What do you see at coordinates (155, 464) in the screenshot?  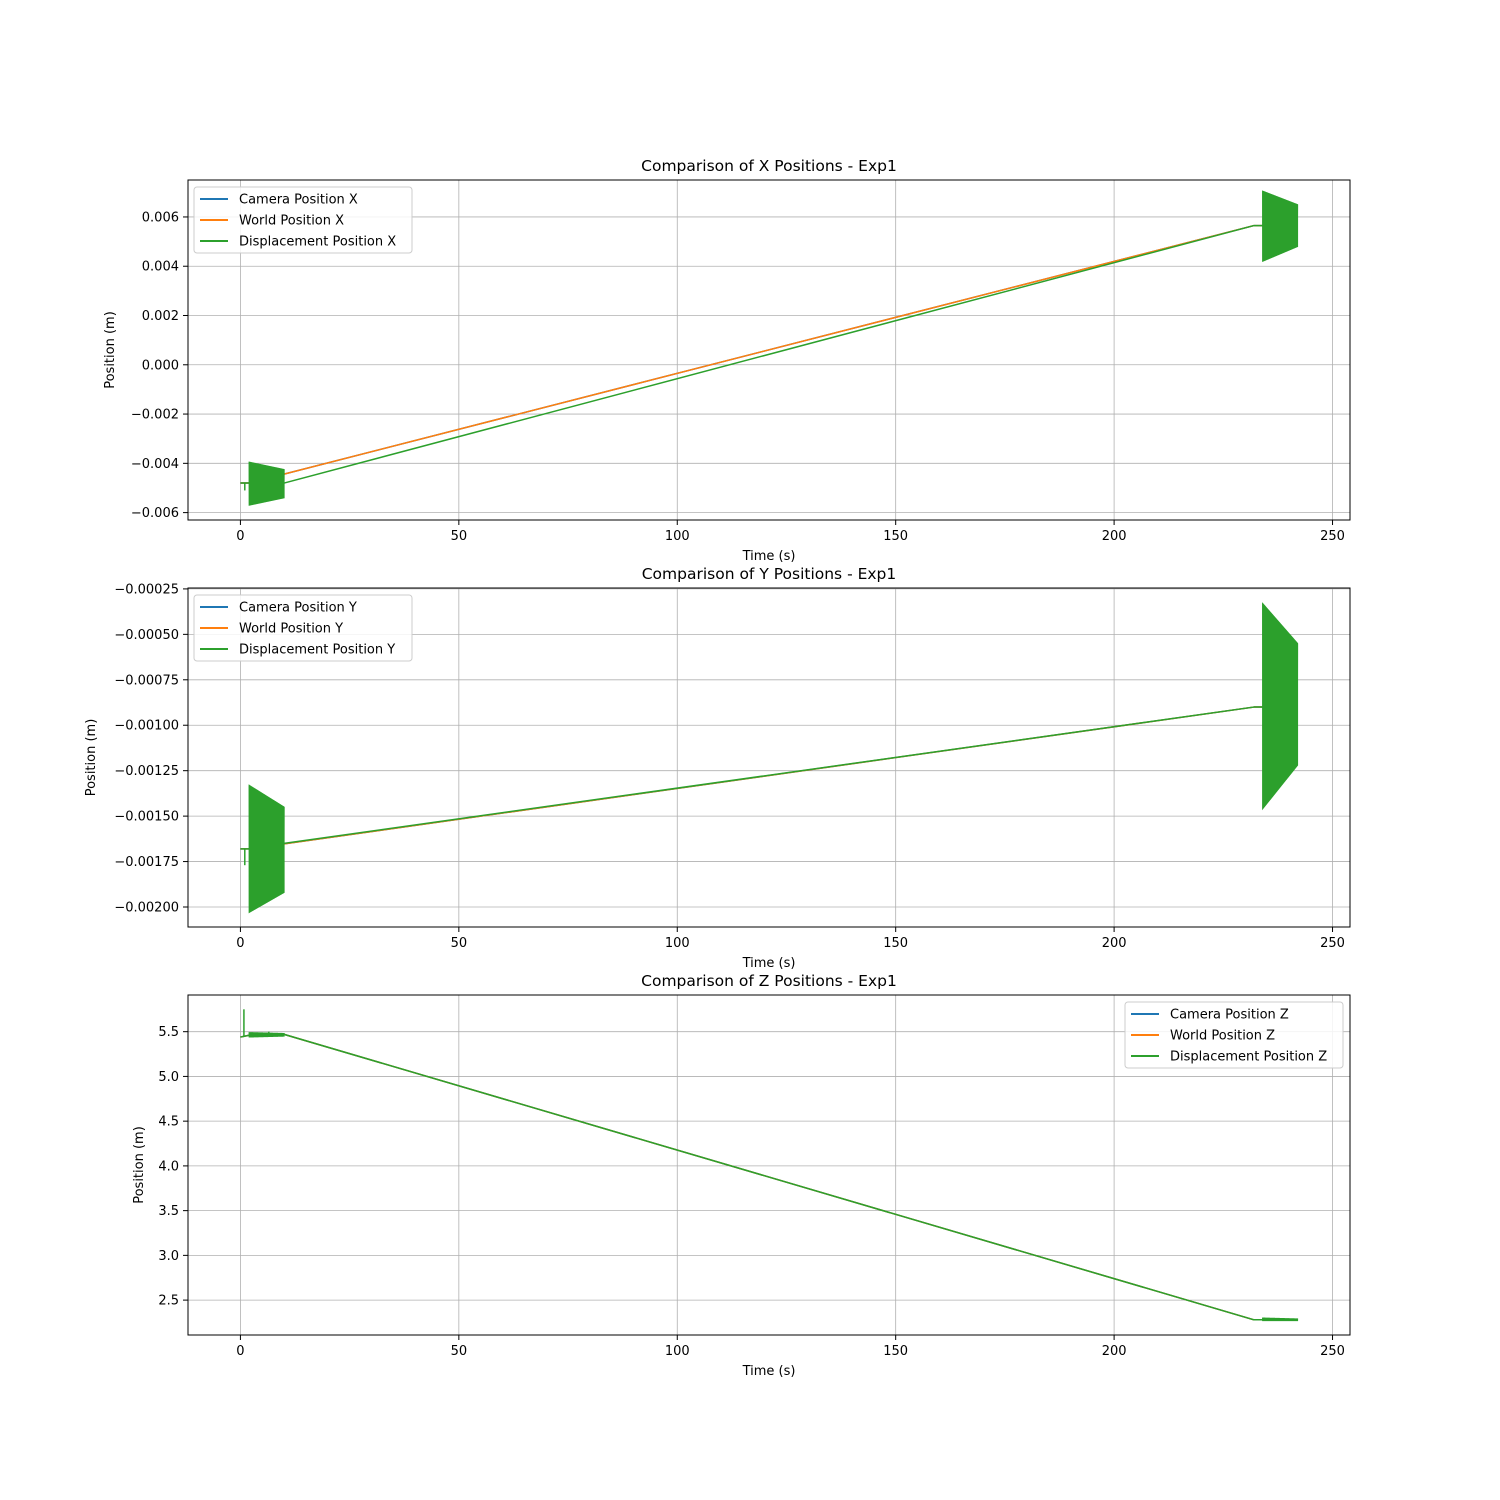 I see `y-tick-label: −0.004` at bounding box center [155, 464].